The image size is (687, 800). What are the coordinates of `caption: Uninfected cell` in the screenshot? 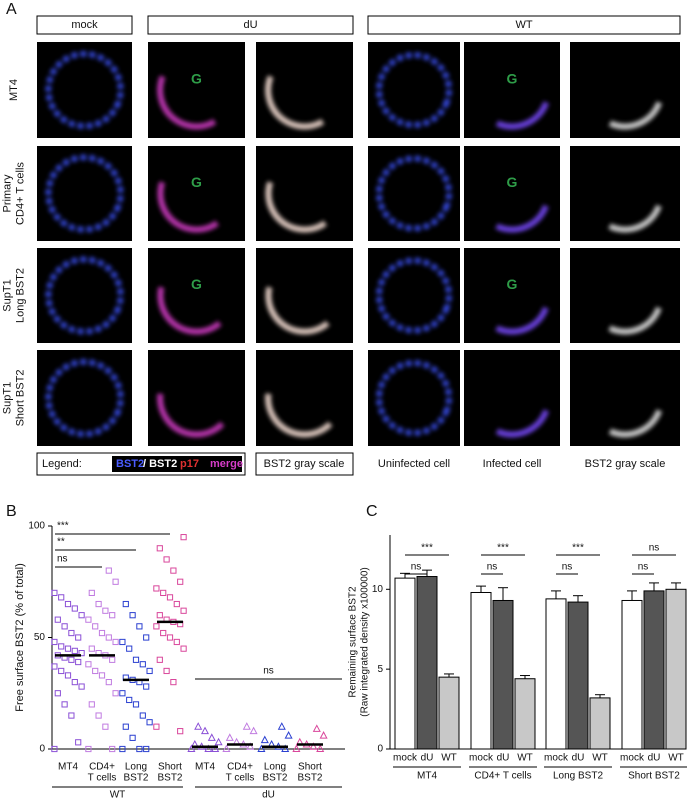 It's located at (414, 464).